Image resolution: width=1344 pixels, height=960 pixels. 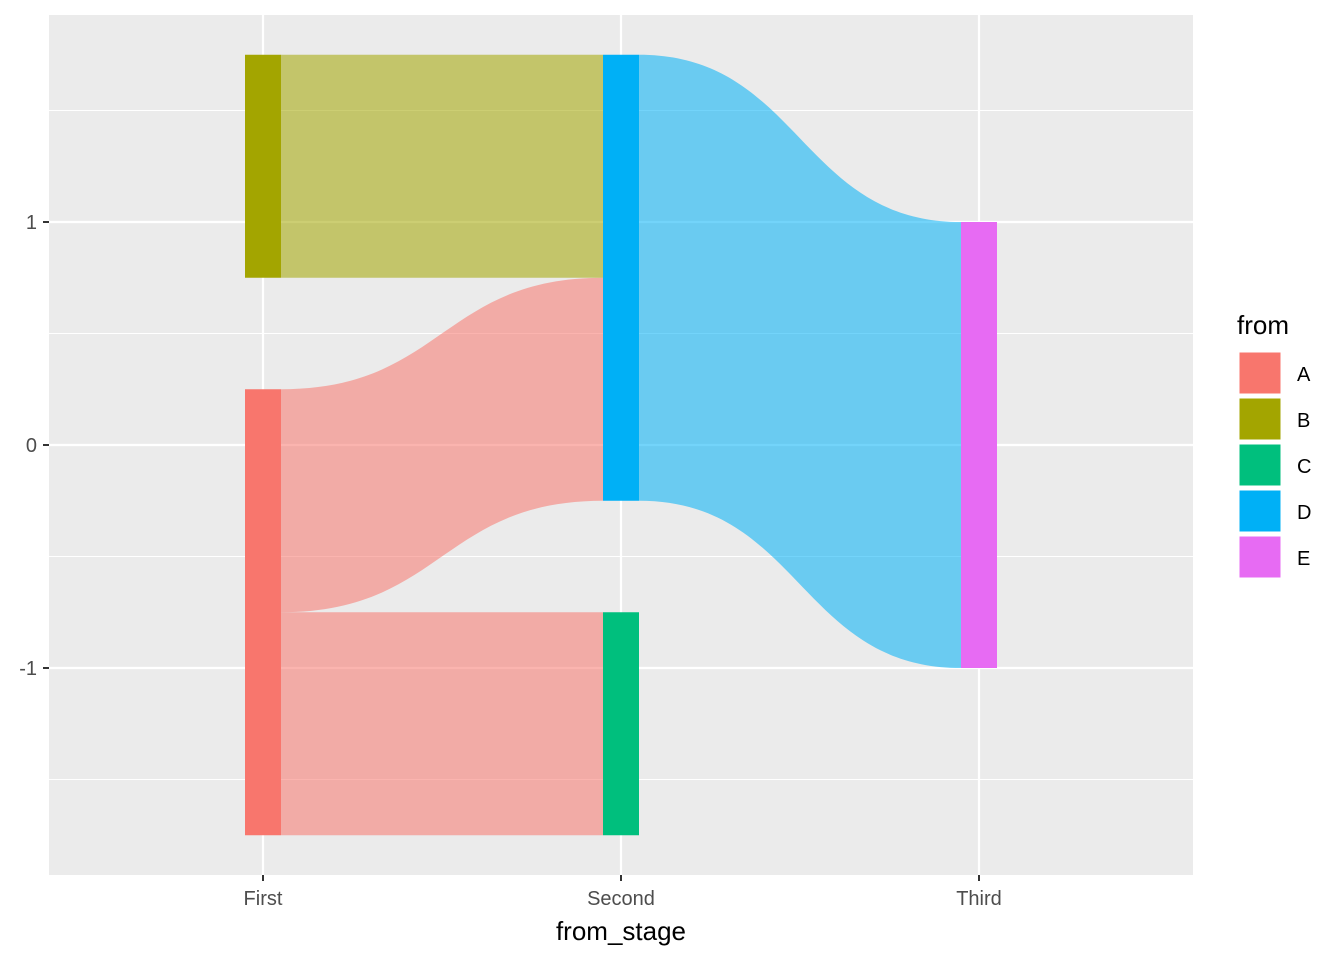 I want to click on y-tick-label: -1, so click(x=28, y=669).